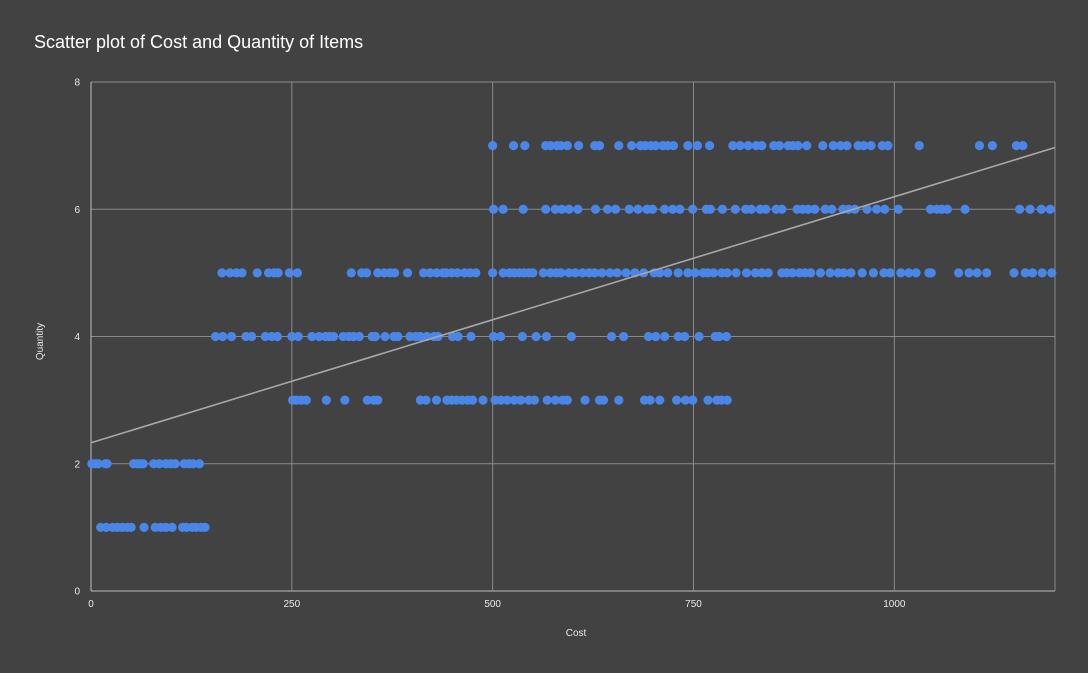 The height and width of the screenshot is (673, 1088). I want to click on y-axis-title: Quantity, so click(40, 341).